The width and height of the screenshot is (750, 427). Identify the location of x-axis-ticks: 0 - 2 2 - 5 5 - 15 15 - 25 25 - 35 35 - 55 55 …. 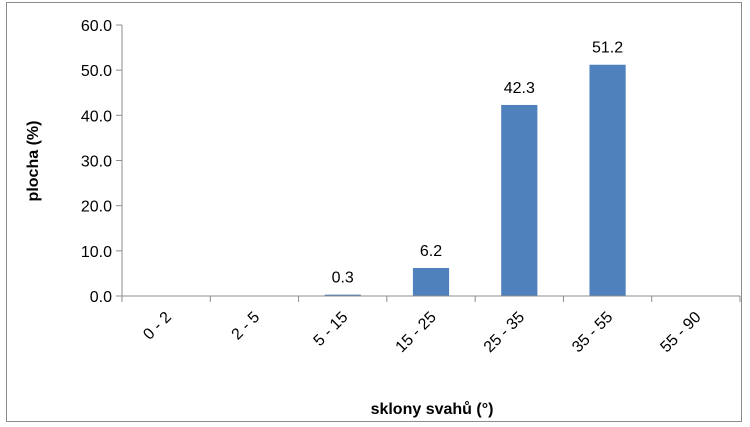
(431, 326).